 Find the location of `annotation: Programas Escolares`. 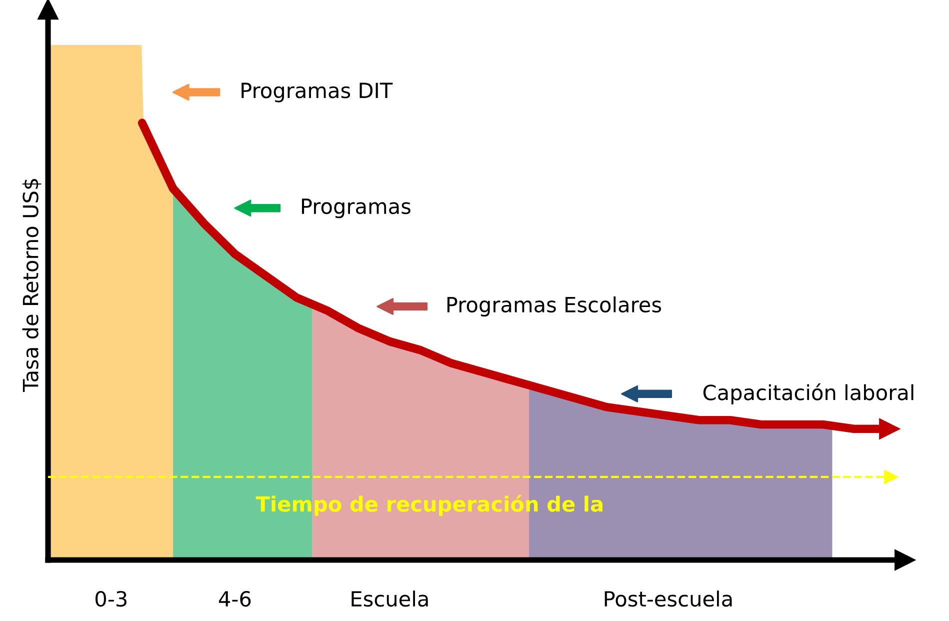

annotation: Programas Escolares is located at coordinates (554, 306).